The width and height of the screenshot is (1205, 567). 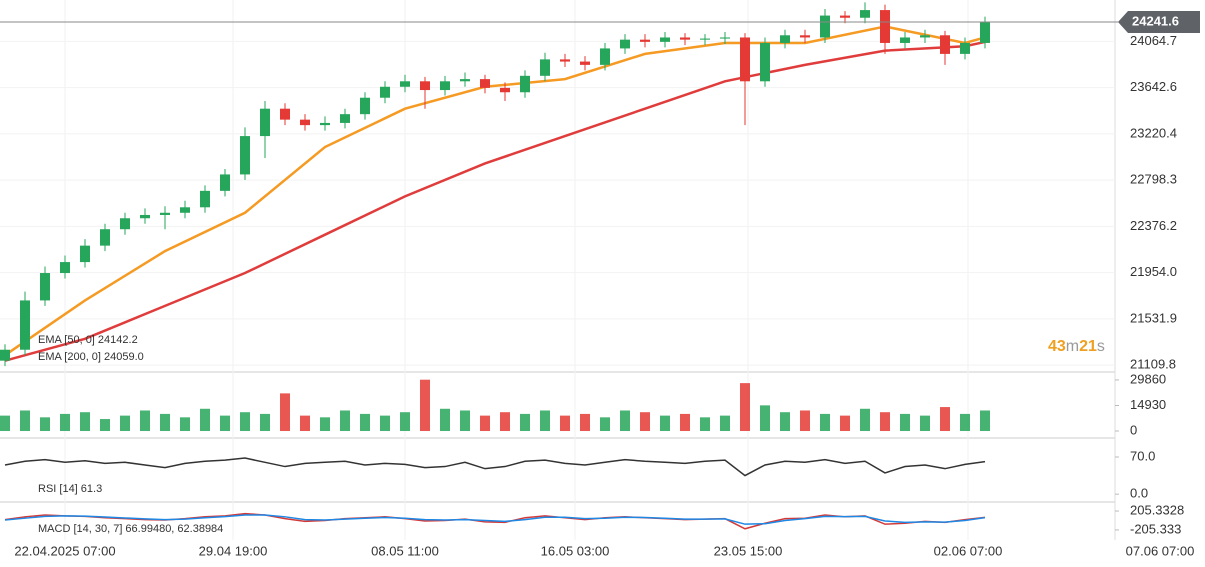 What do you see at coordinates (1139, 493) in the screenshot?
I see `y-tick-label: 0.0` at bounding box center [1139, 493].